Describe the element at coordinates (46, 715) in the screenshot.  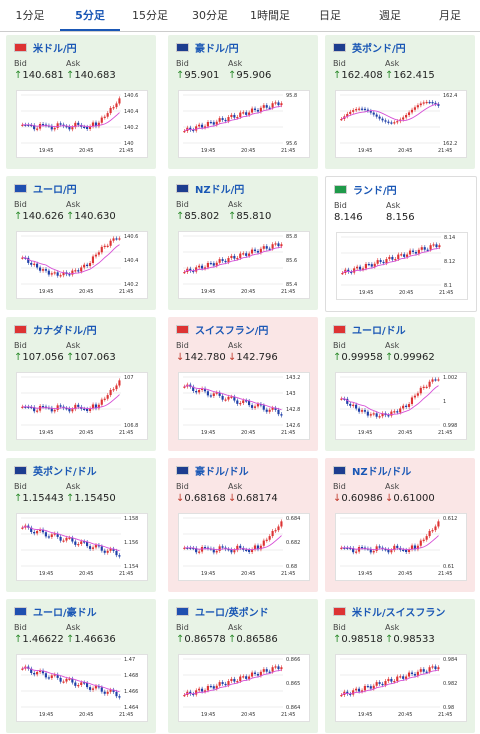
I see `x-tick-label: 19:45` at that location.